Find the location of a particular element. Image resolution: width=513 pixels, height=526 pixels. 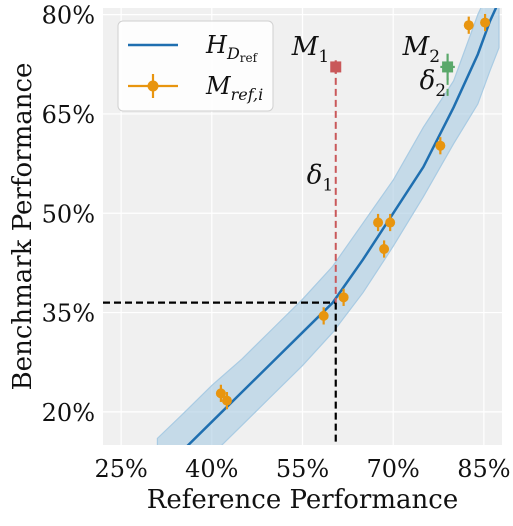

legend-ref-main: M is located at coordinates (218, 86).